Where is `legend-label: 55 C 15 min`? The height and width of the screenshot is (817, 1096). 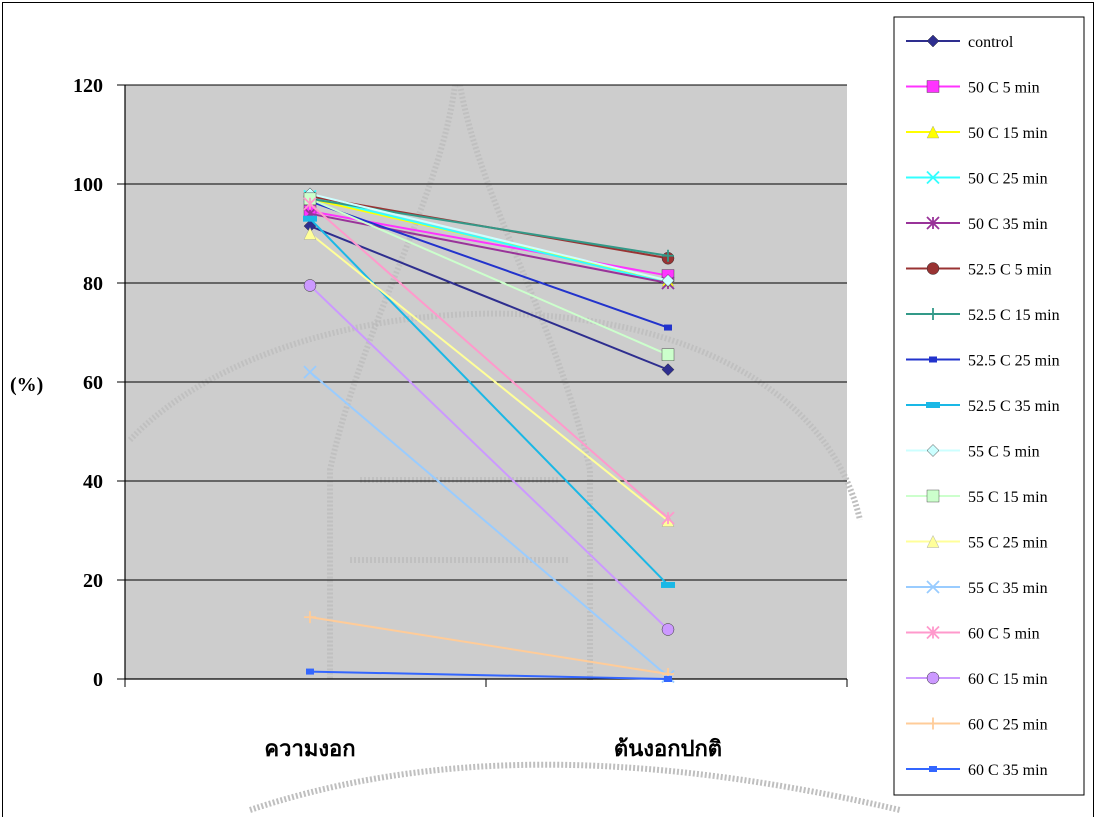 legend-label: 55 C 15 min is located at coordinates (1008, 497).